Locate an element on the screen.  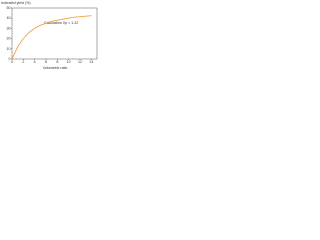
annotation: Calculation Vp = 1.22 is located at coordinates (61, 23).